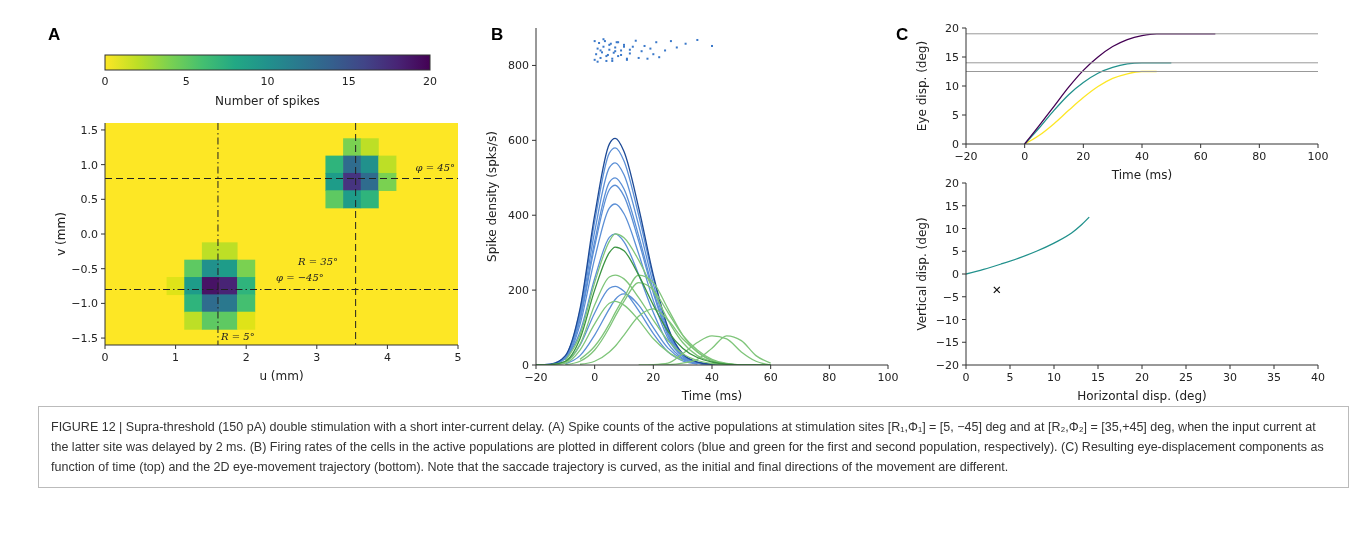 The image size is (1355, 542). Describe the element at coordinates (518, 216) in the screenshot. I see `y-tick-label: 400` at that location.